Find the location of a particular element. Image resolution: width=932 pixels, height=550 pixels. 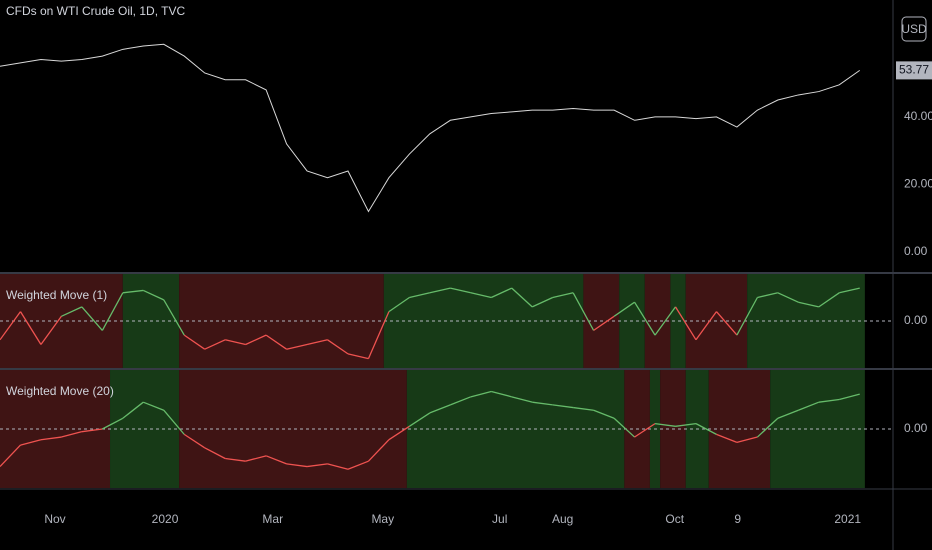

x-tick-label: Oct is located at coordinates (674, 519).